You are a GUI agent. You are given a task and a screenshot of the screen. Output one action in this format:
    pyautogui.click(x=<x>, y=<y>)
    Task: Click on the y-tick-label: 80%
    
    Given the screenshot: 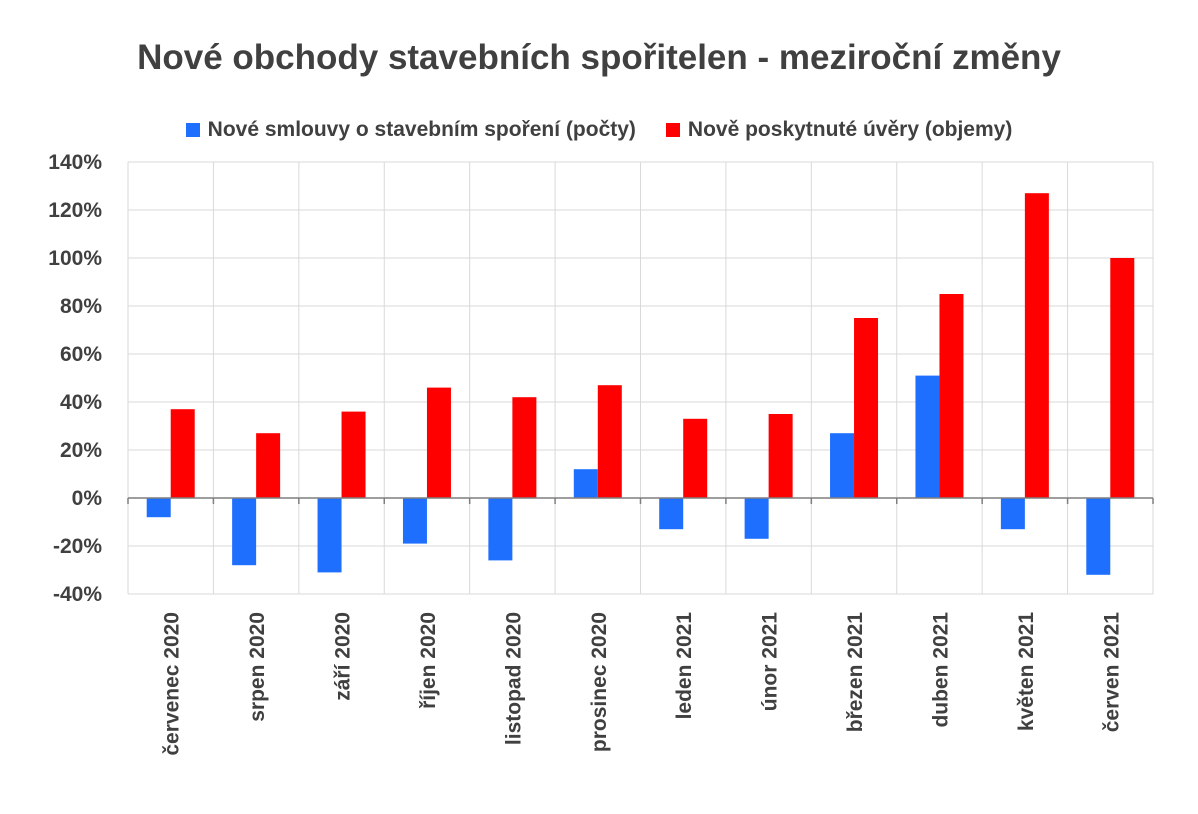 What is the action you would take?
    pyautogui.click(x=81, y=306)
    